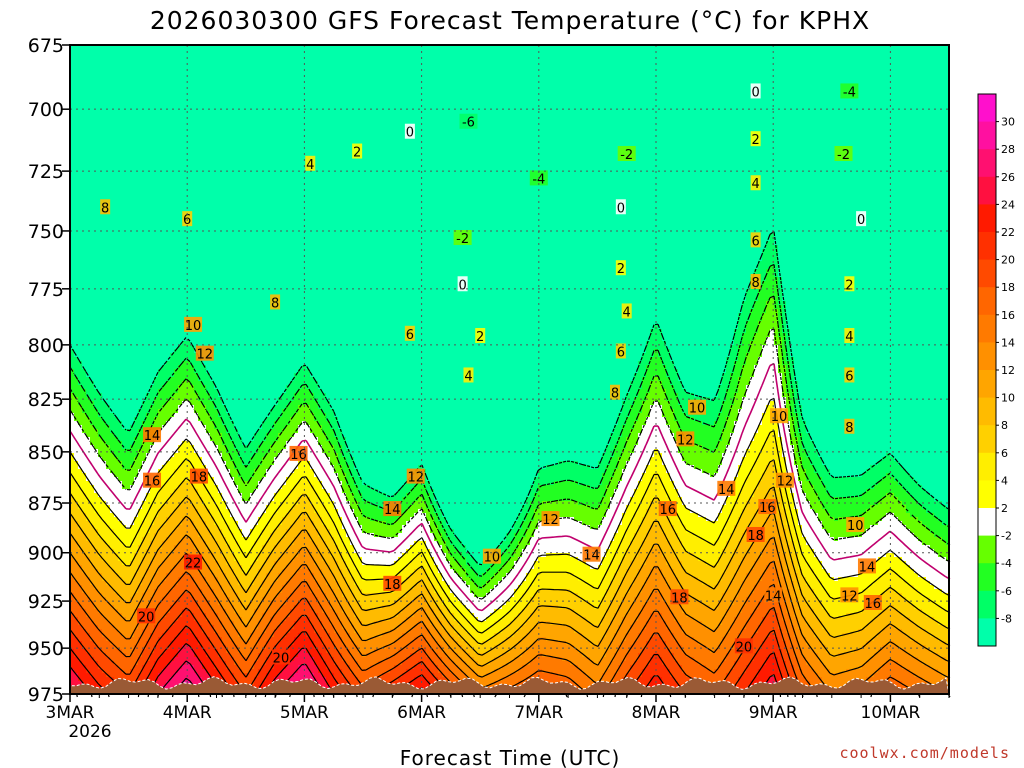  I want to click on colorbar-swatch, so click(987, 246).